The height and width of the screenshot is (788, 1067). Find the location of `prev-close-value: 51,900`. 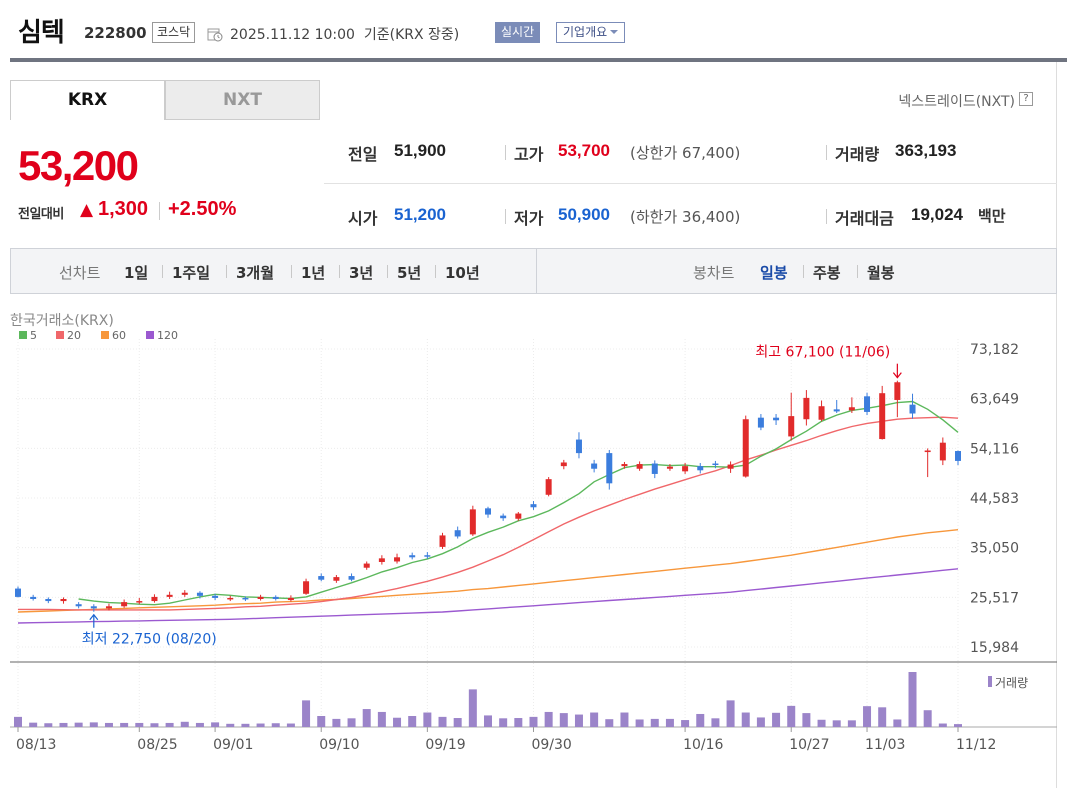

prev-close-value: 51,900 is located at coordinates (420, 150).